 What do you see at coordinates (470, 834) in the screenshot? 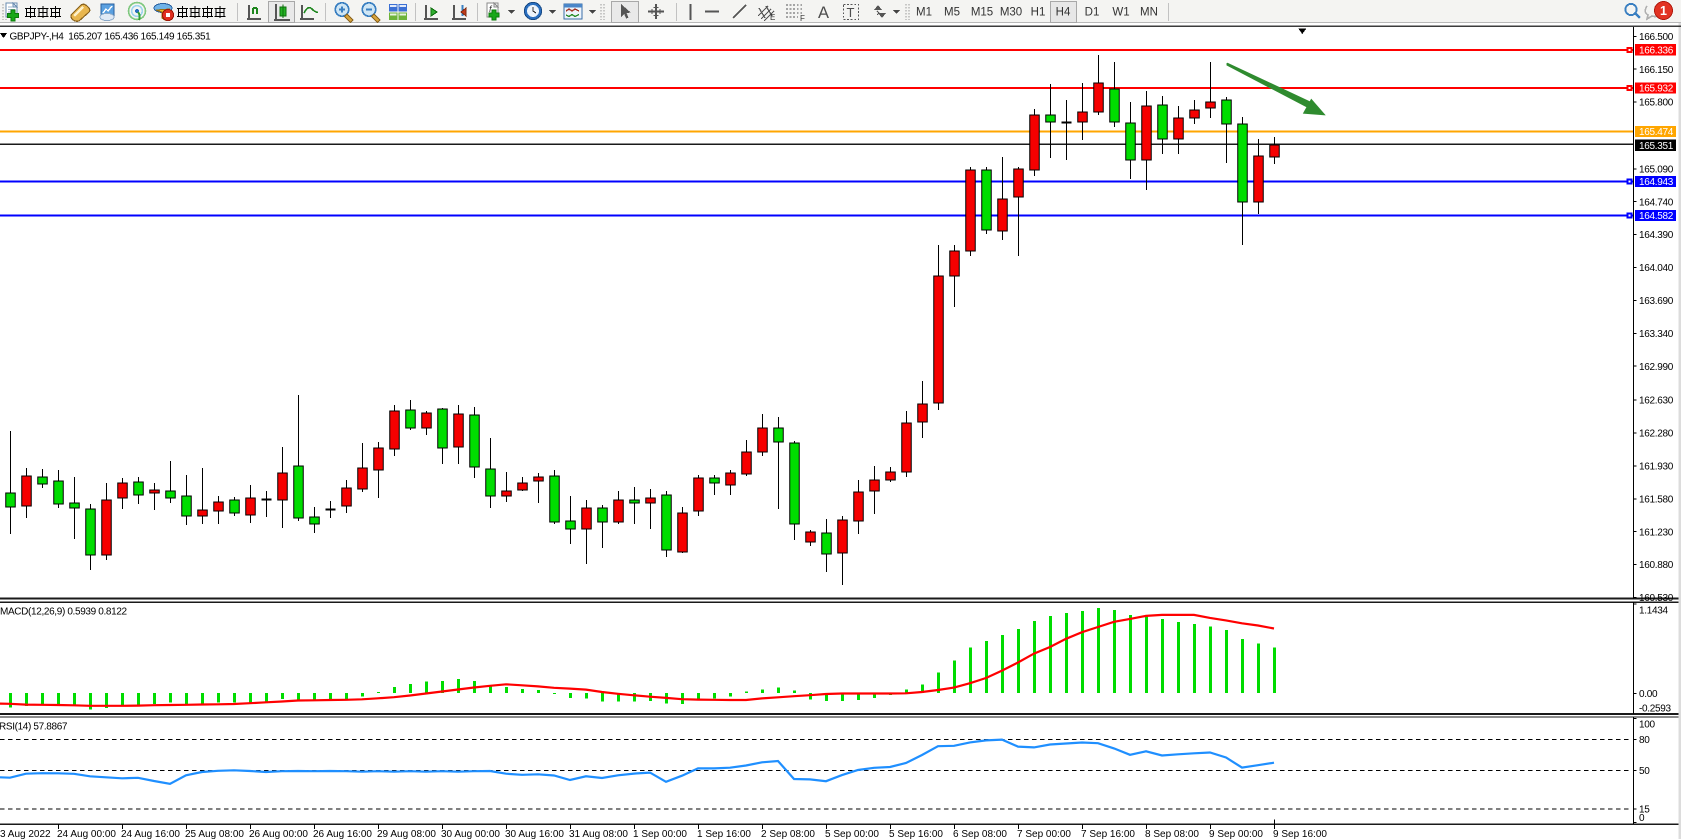
I see `svg-text: 30 Aug 00:00` at bounding box center [470, 834].